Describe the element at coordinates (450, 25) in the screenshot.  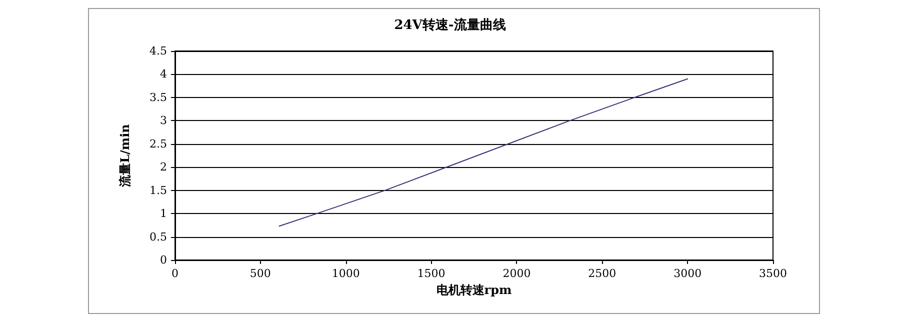
I see `chart-title: 24V转速-流量曲线` at that location.